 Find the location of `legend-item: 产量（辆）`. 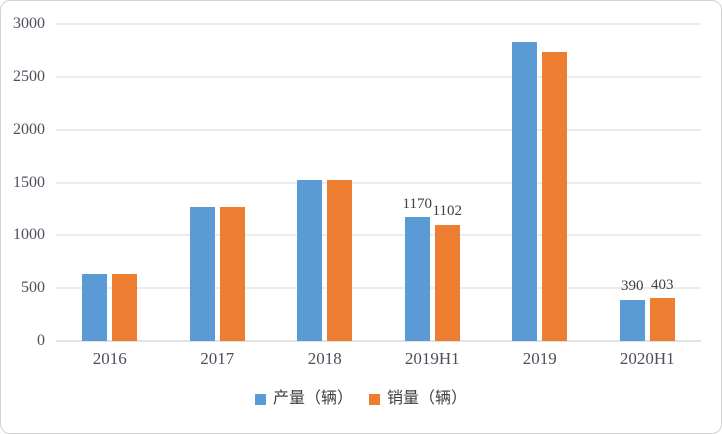

legend-item: 产量（辆） is located at coordinates (303, 398).